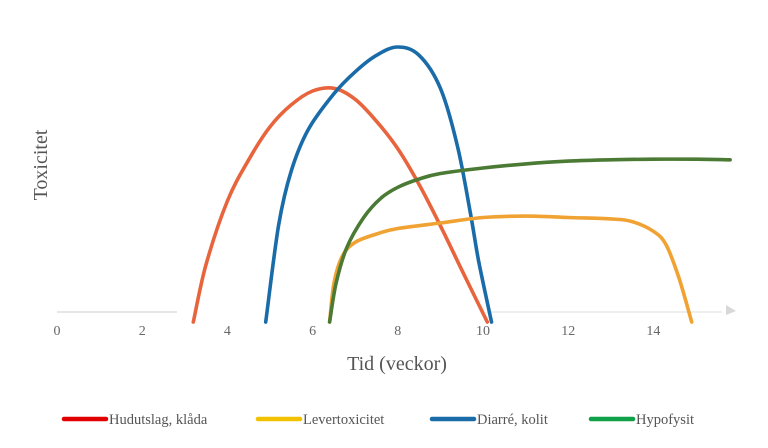 The height and width of the screenshot is (448, 768). Describe the element at coordinates (142, 331) in the screenshot. I see `x-tick-label: 2` at that location.